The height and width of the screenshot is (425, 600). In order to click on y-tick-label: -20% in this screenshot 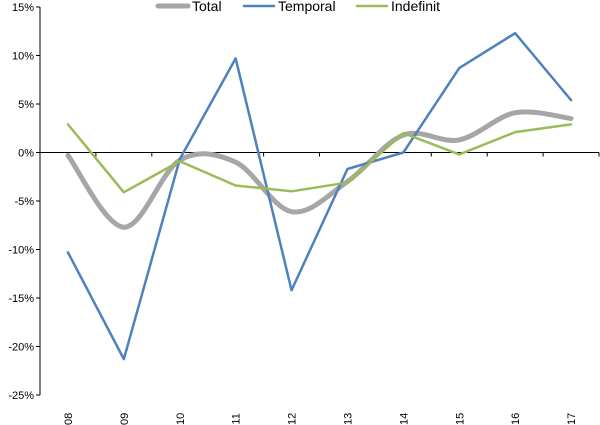, I will do `click(21, 348)`.